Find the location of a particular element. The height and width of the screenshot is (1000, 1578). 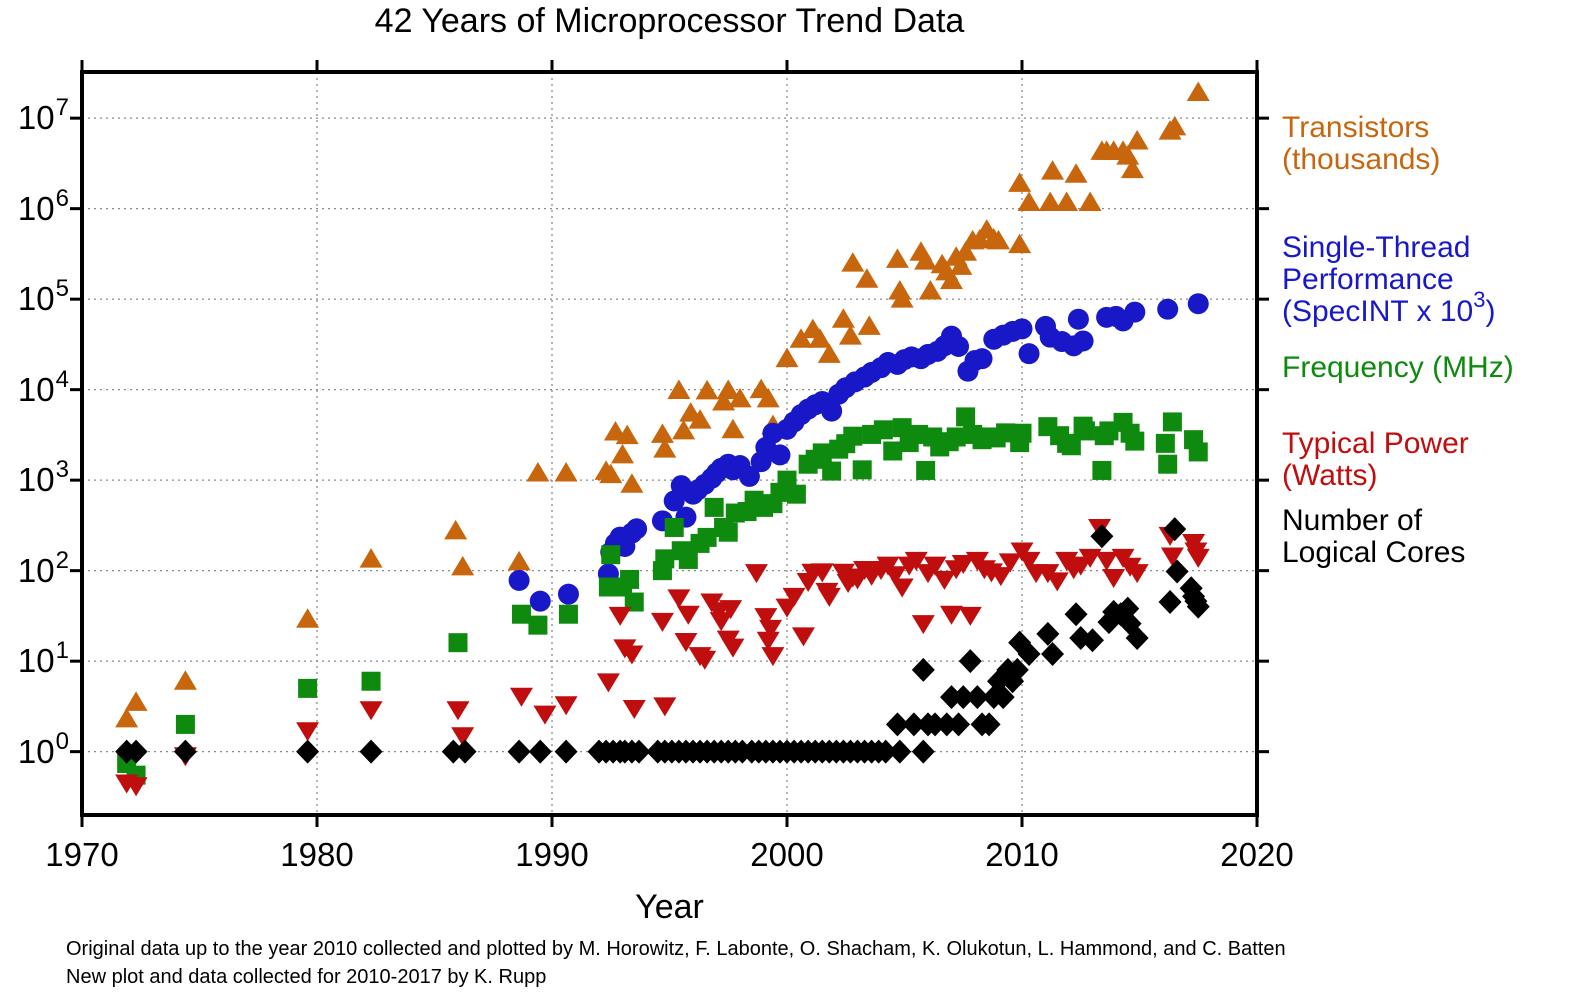

specint-exponent: 3 is located at coordinates (1479, 299).